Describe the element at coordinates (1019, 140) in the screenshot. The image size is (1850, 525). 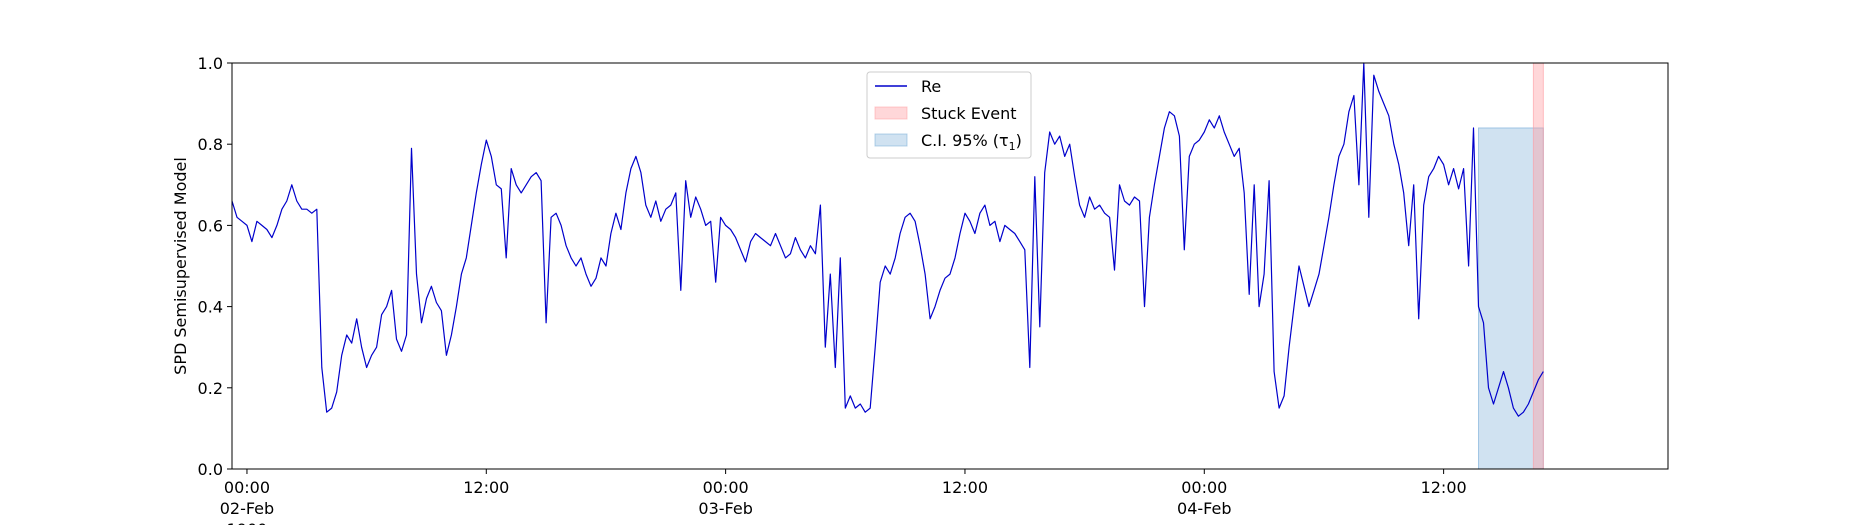
I see `legend-label-ci-tail: )` at that location.